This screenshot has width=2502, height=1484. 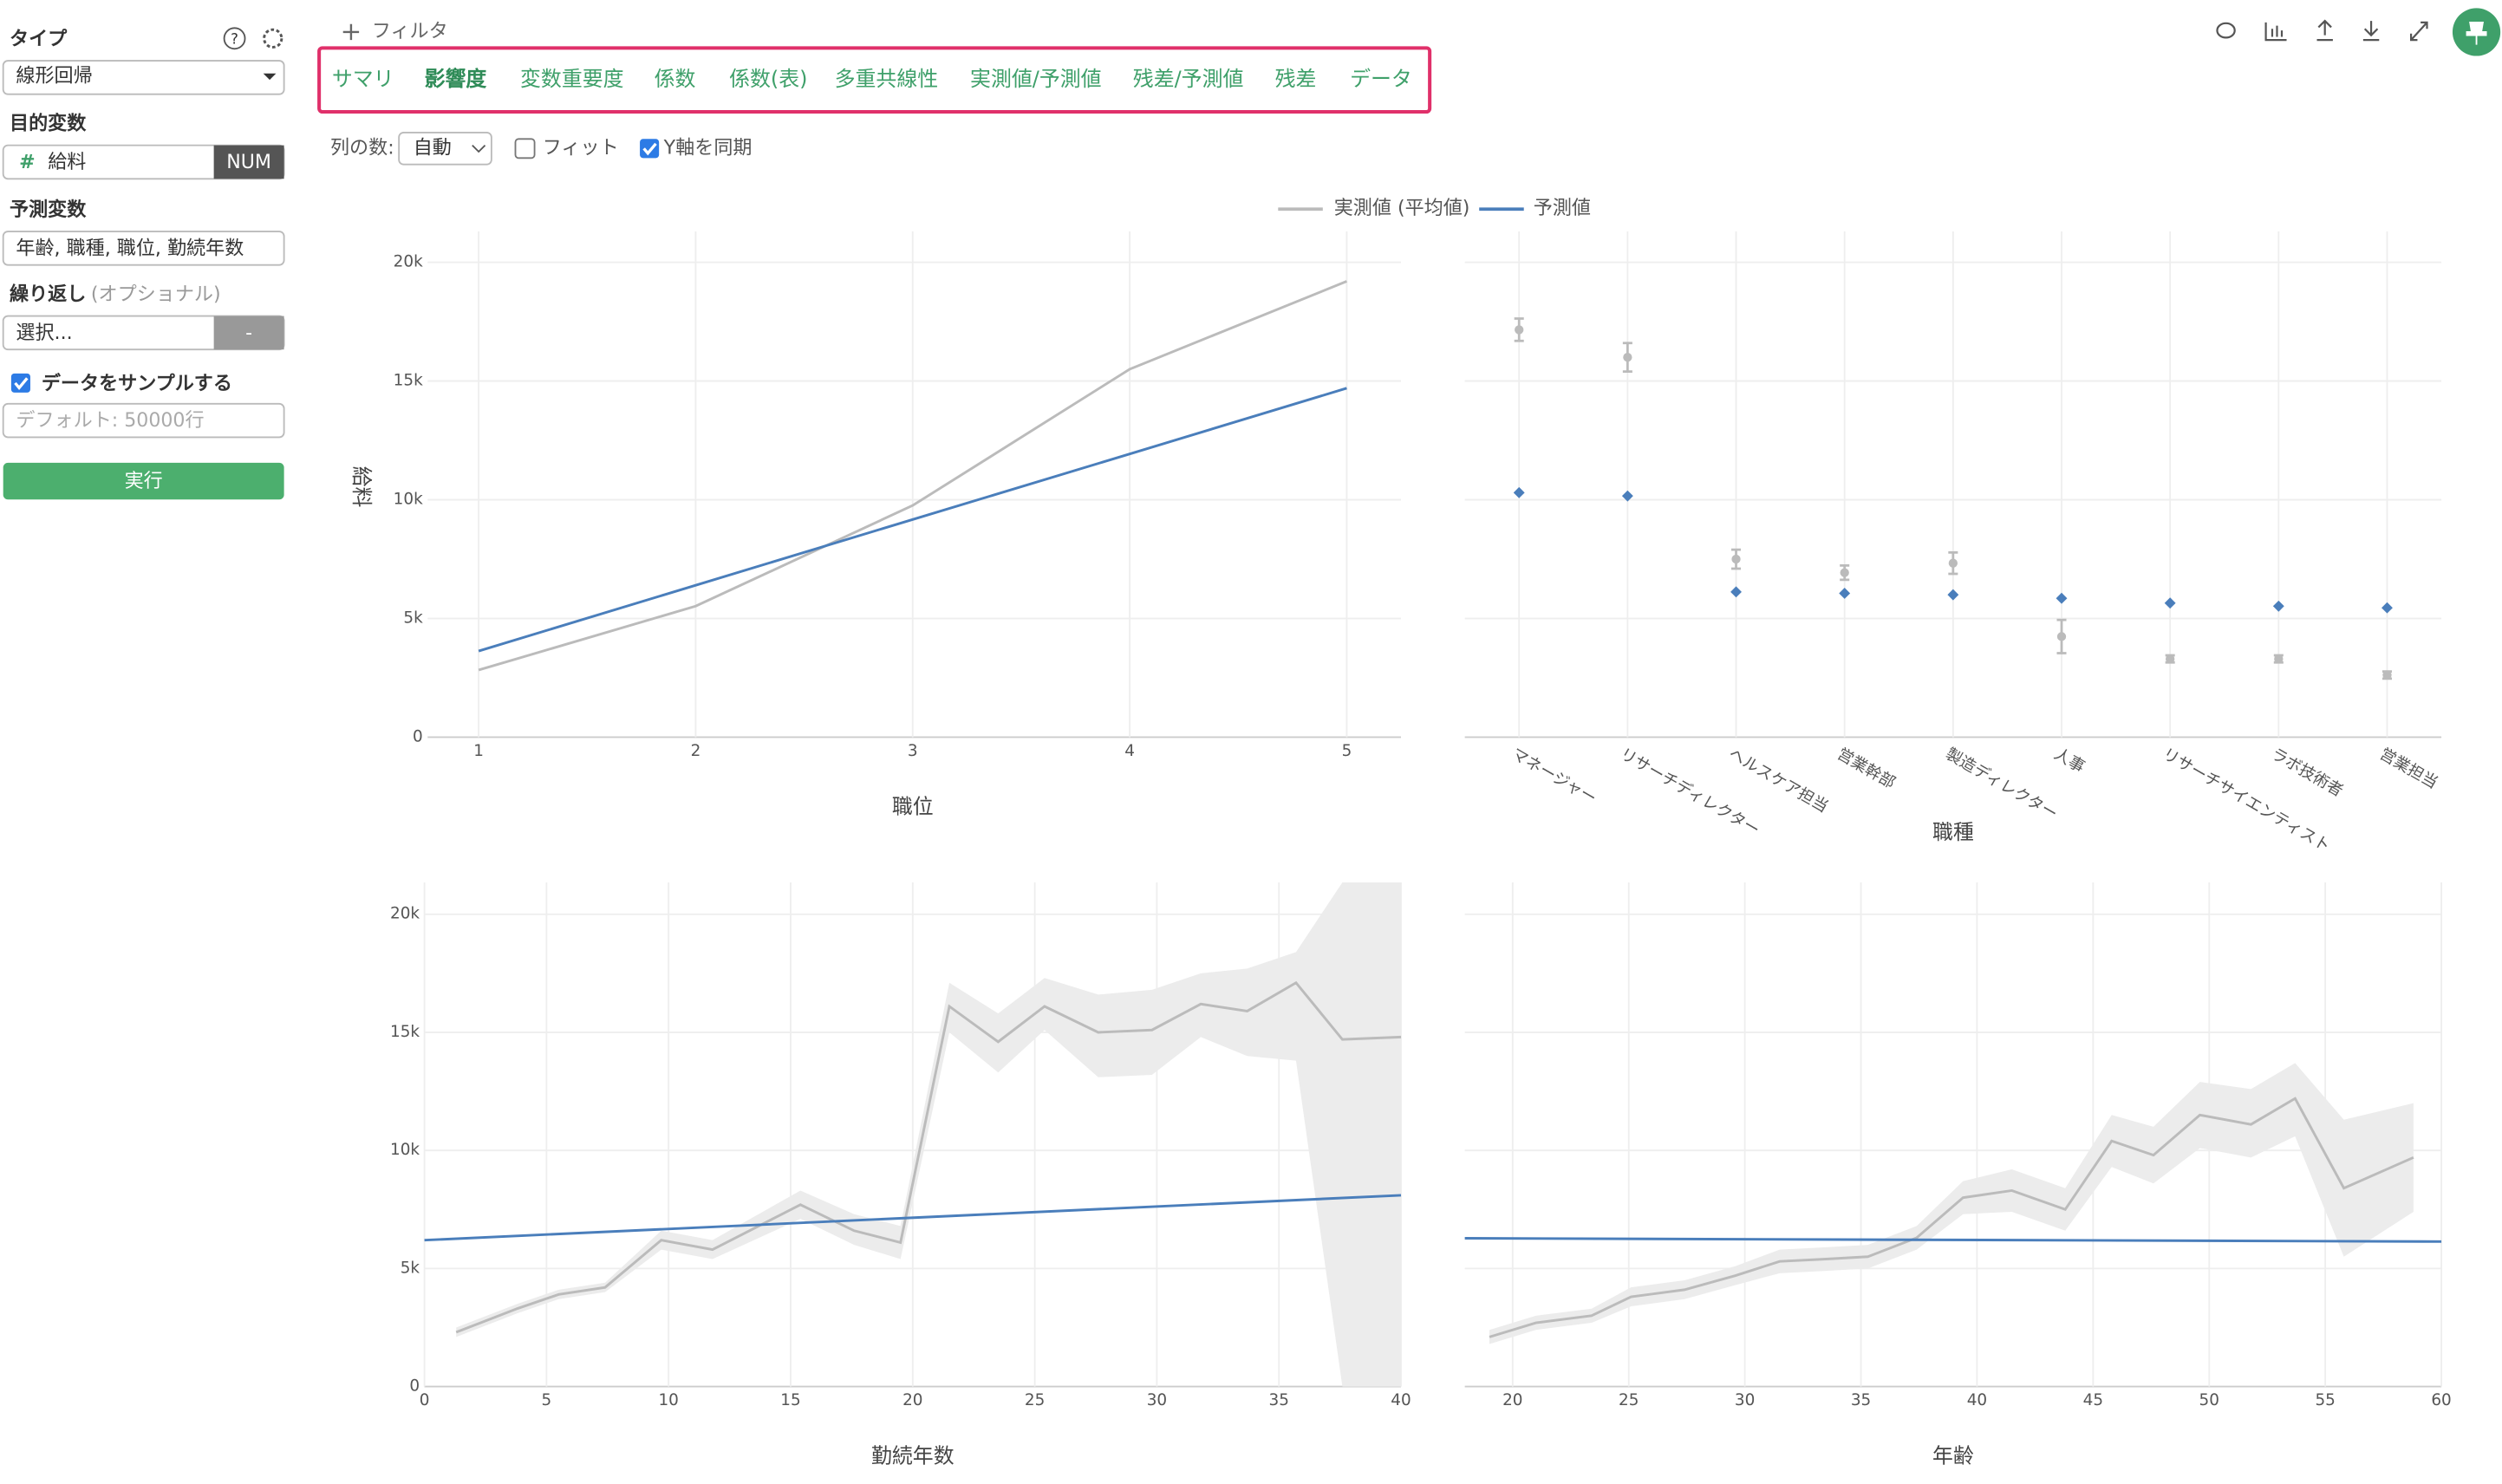 What do you see at coordinates (913, 806) in the screenshot?
I see `x-axis-label: 職位` at bounding box center [913, 806].